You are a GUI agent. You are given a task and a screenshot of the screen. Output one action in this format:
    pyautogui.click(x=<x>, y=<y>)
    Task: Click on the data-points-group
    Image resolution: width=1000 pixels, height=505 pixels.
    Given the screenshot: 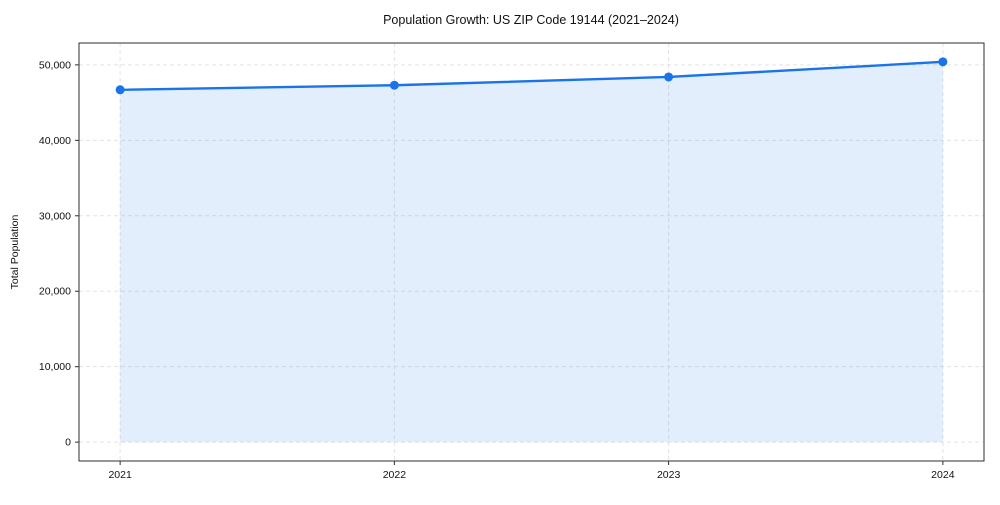 What is the action you would take?
    pyautogui.click(x=531, y=76)
    